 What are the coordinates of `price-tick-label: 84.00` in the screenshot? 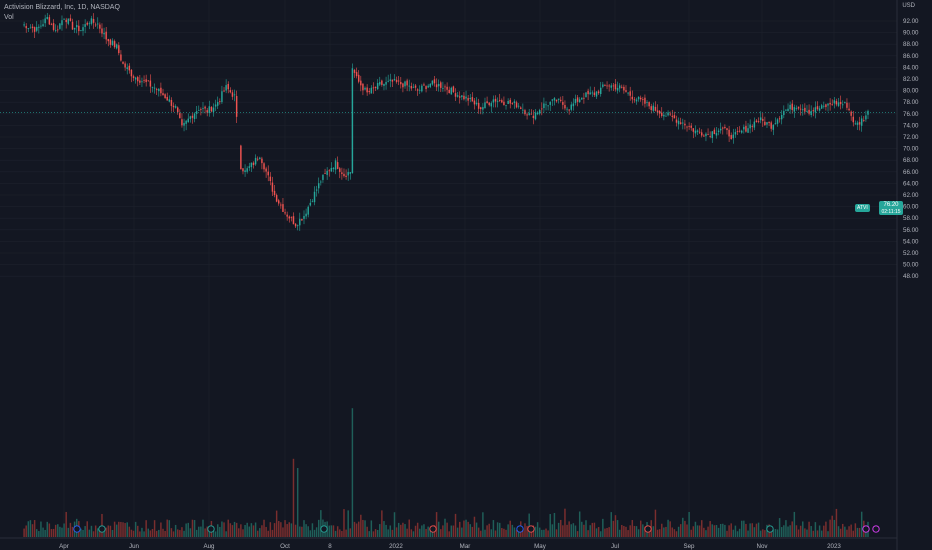 It's located at (911, 67).